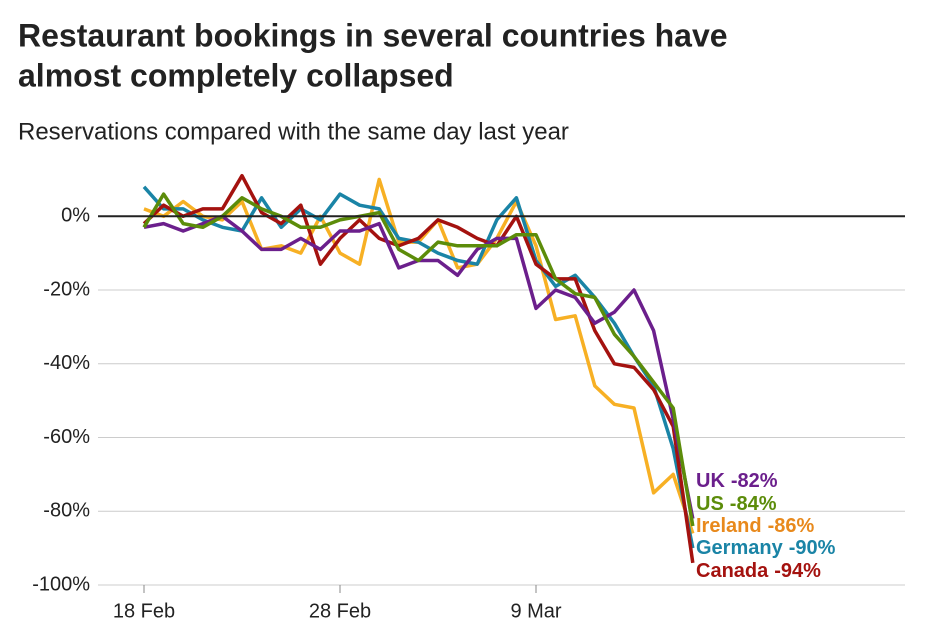 This screenshot has height=636, width=925. What do you see at coordinates (340, 611) in the screenshot?
I see `x-tick-label: 28 Feb` at bounding box center [340, 611].